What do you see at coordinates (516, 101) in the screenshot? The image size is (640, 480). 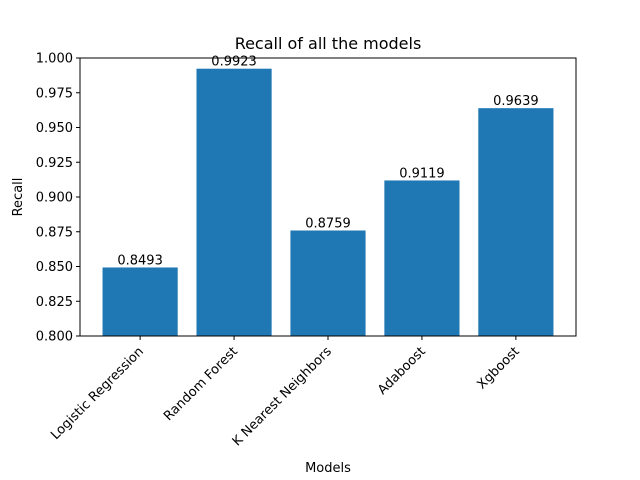 I see `data-label-5: 0.9639` at bounding box center [516, 101].